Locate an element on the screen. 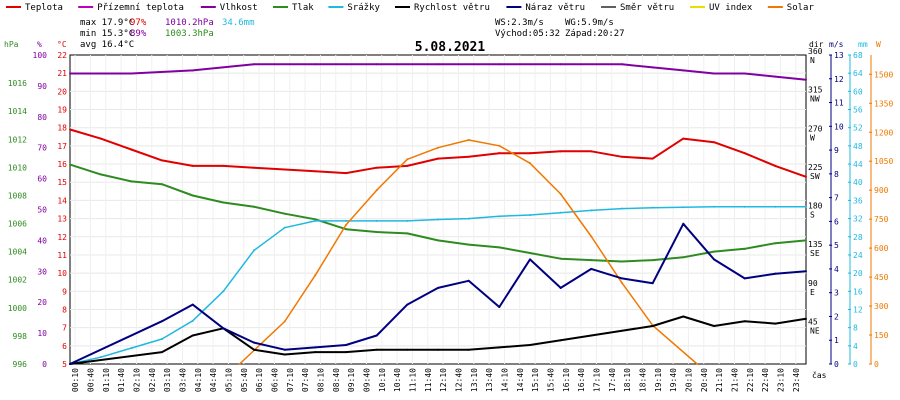 The width and height of the screenshot is (900, 400). tick-label-rain: 20 is located at coordinates (858, 273).